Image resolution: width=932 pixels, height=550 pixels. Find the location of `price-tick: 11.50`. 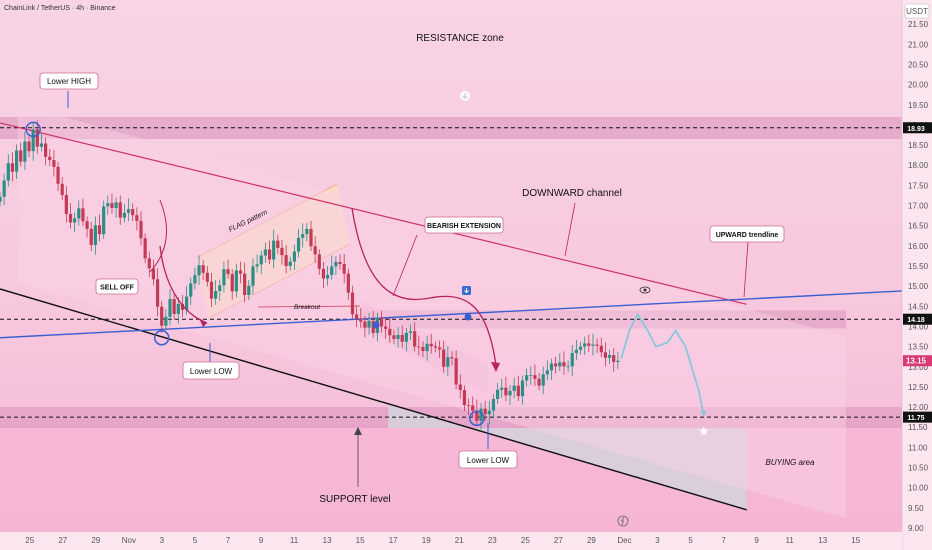

price-tick: 11.50 is located at coordinates (918, 427).